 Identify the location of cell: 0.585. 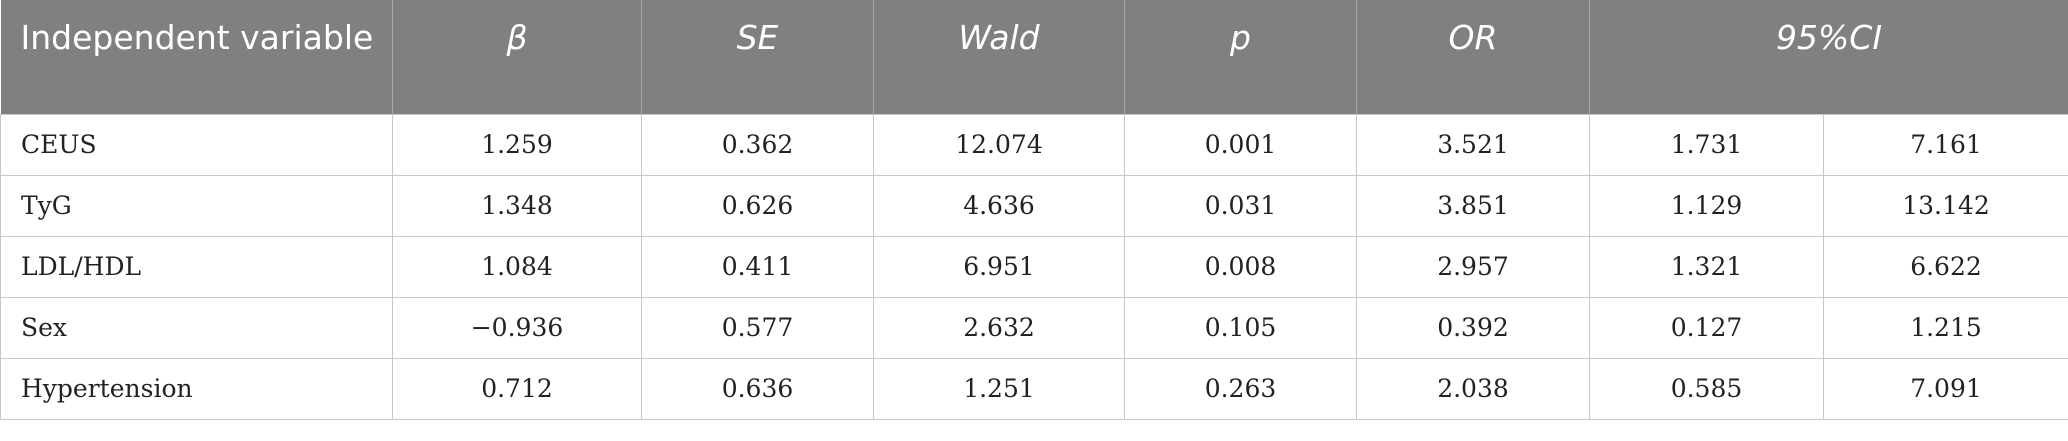
(1706, 388).